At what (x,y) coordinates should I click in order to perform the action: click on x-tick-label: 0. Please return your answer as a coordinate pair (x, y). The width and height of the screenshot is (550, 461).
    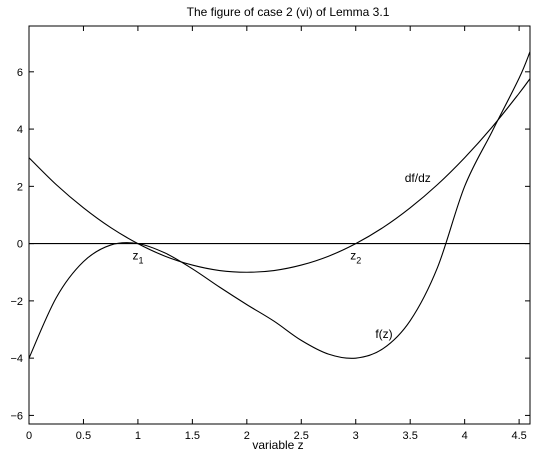
    Looking at the image, I should click on (29, 436).